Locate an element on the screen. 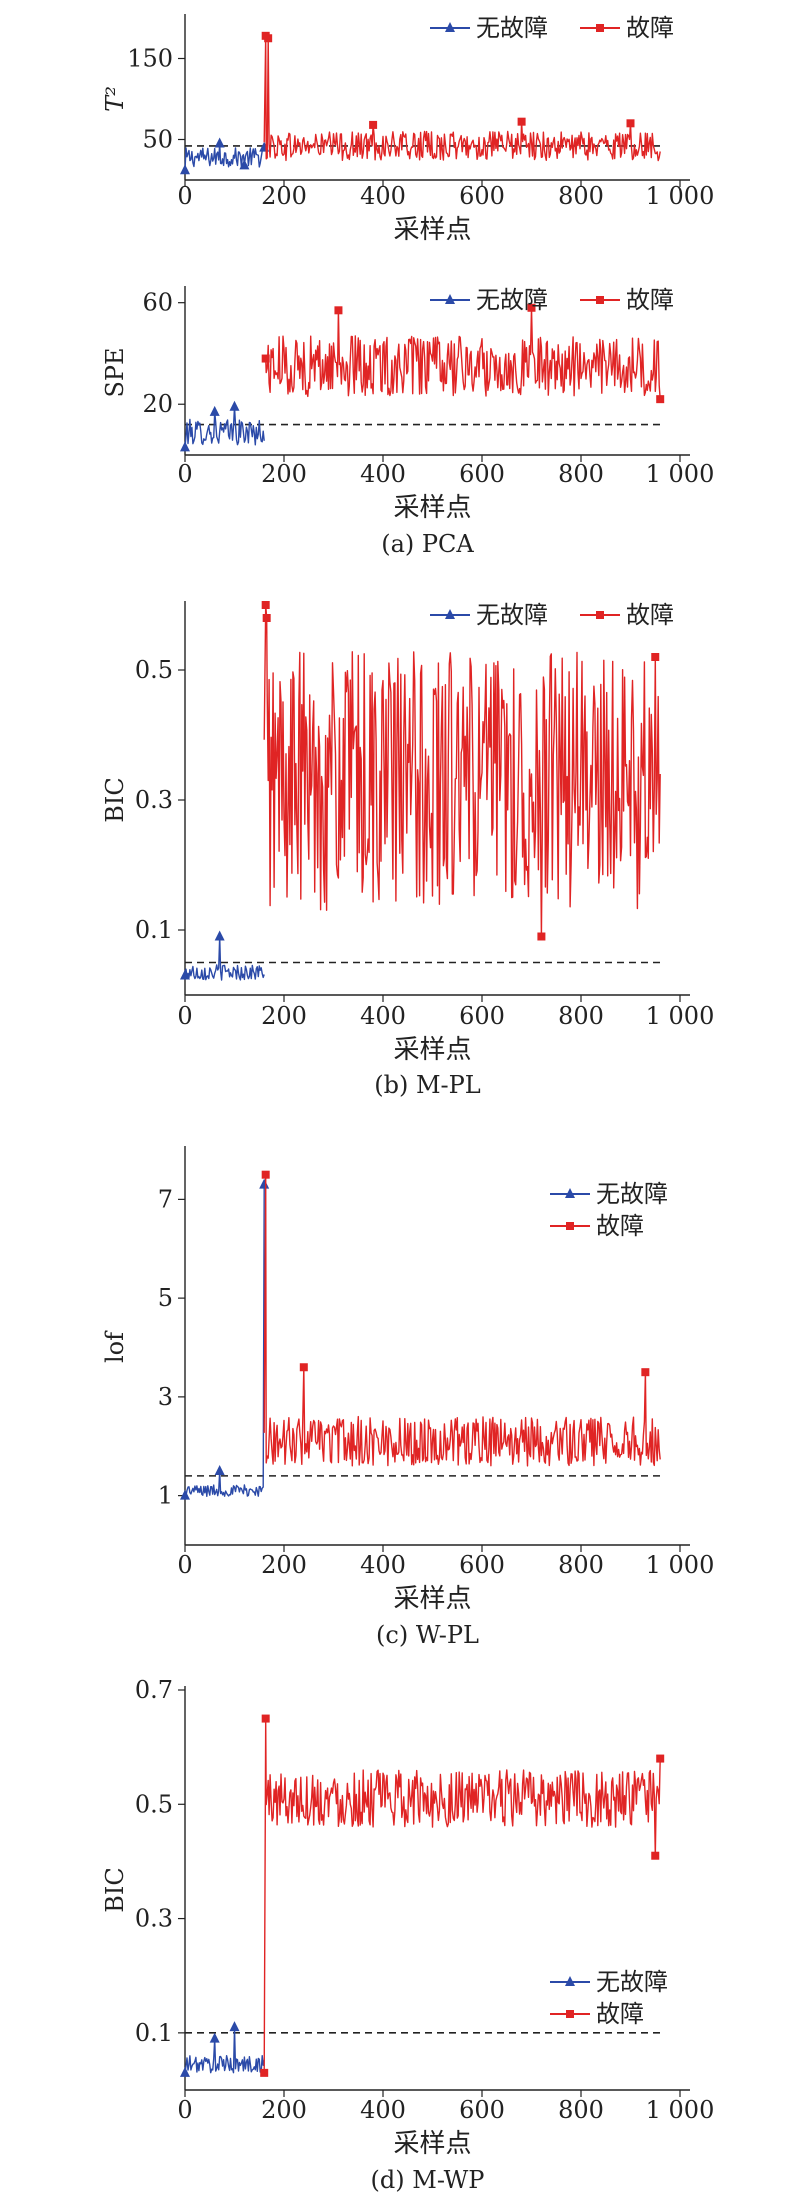  panel-caption: (c) W-PL is located at coordinates (427, 1635).